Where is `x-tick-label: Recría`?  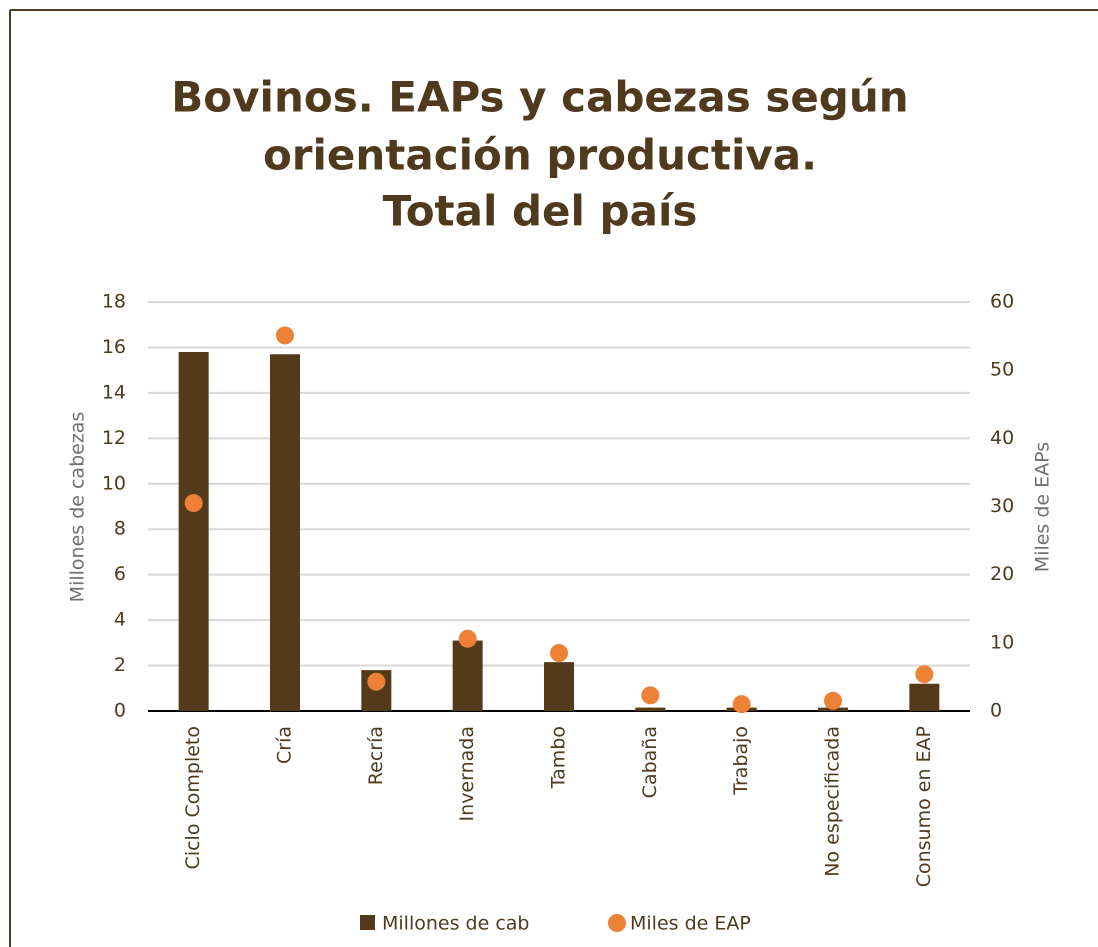 x-tick-label: Recría is located at coordinates (376, 755).